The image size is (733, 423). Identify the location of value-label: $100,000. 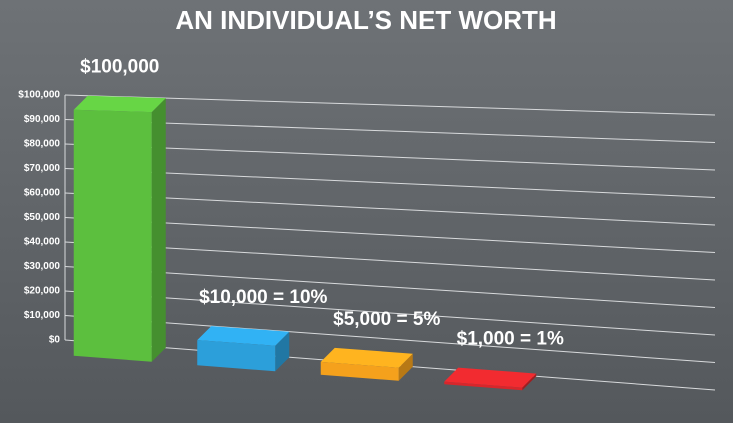
(119, 67).